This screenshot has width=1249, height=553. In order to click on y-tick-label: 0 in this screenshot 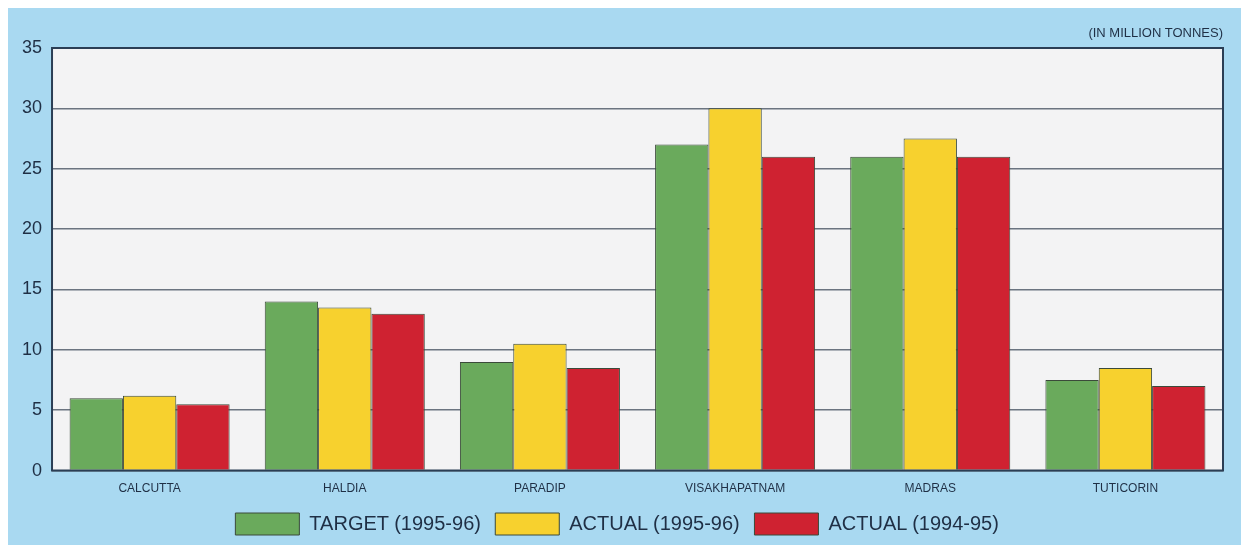, I will do `click(37, 469)`.